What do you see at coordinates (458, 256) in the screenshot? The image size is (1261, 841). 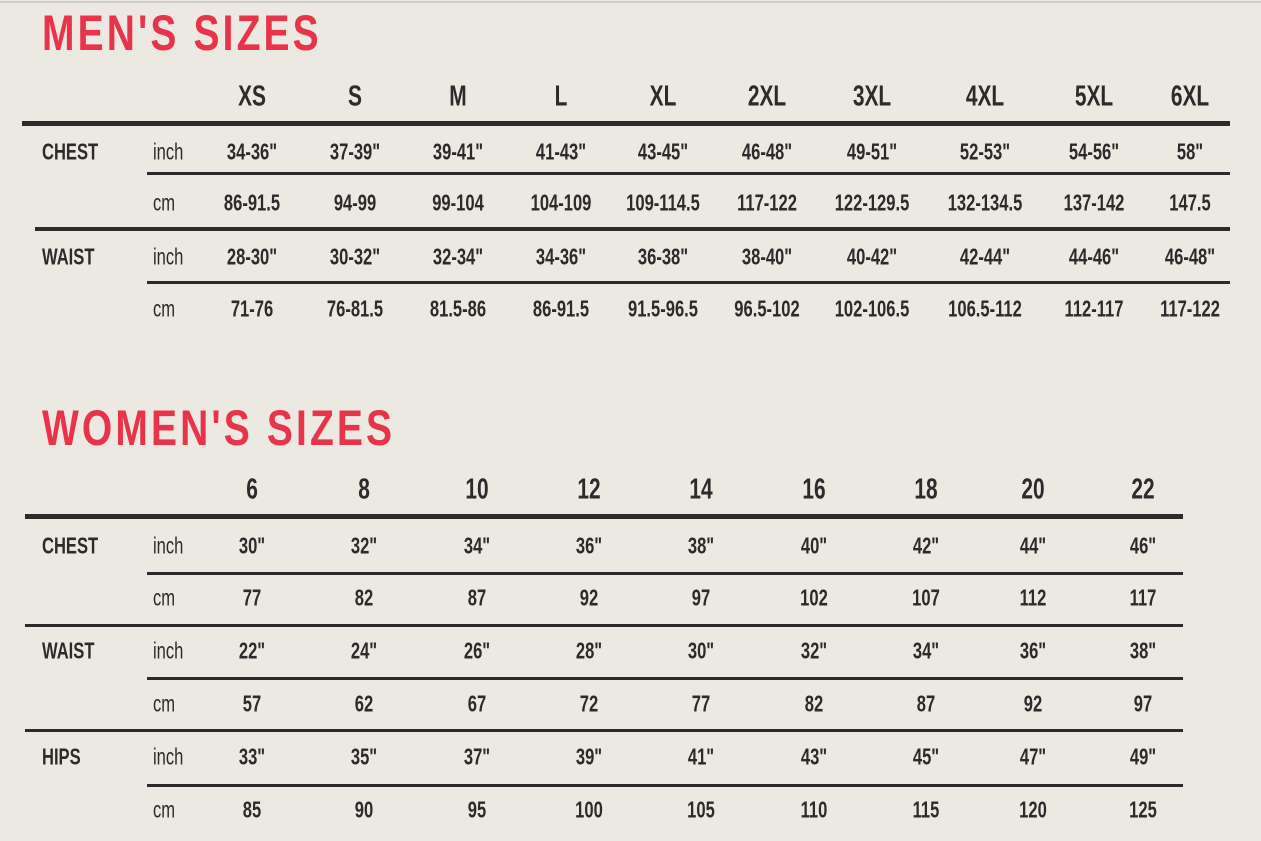 I see `size-value: 32-34"` at bounding box center [458, 256].